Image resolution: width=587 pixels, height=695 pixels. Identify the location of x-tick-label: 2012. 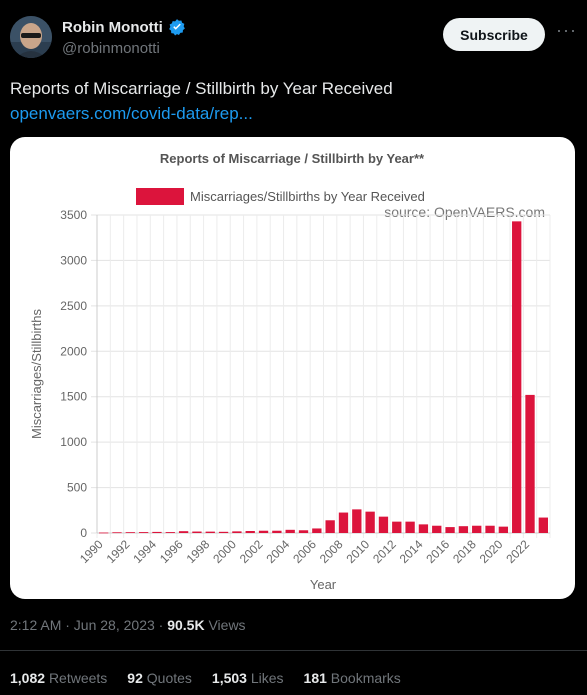
(384, 551).